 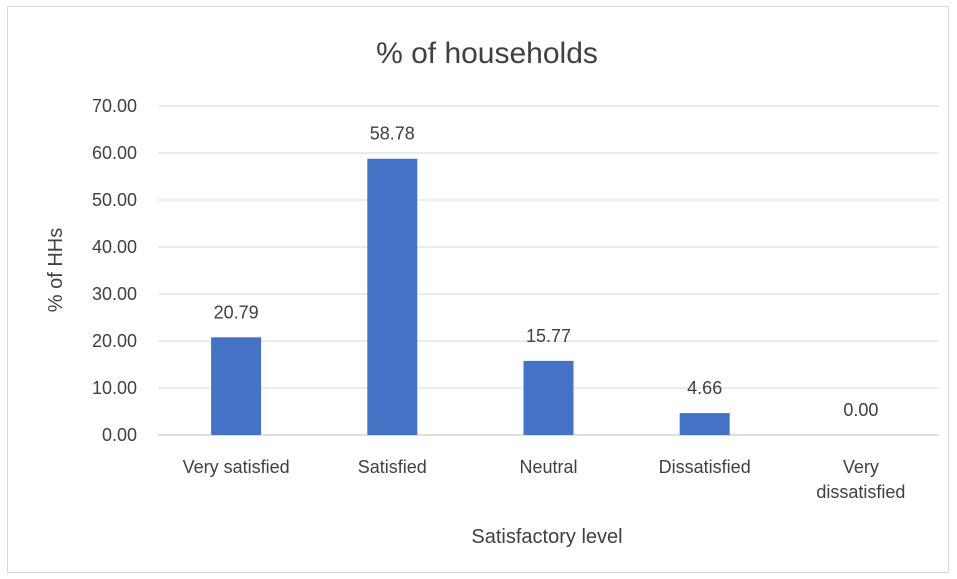 I want to click on data-label: 0.00, so click(x=860, y=410).